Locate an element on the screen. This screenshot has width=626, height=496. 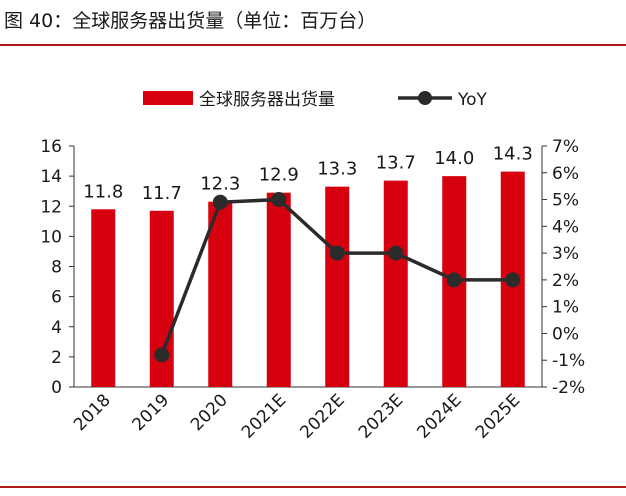
left-tick-label: 0 is located at coordinates (56, 388).